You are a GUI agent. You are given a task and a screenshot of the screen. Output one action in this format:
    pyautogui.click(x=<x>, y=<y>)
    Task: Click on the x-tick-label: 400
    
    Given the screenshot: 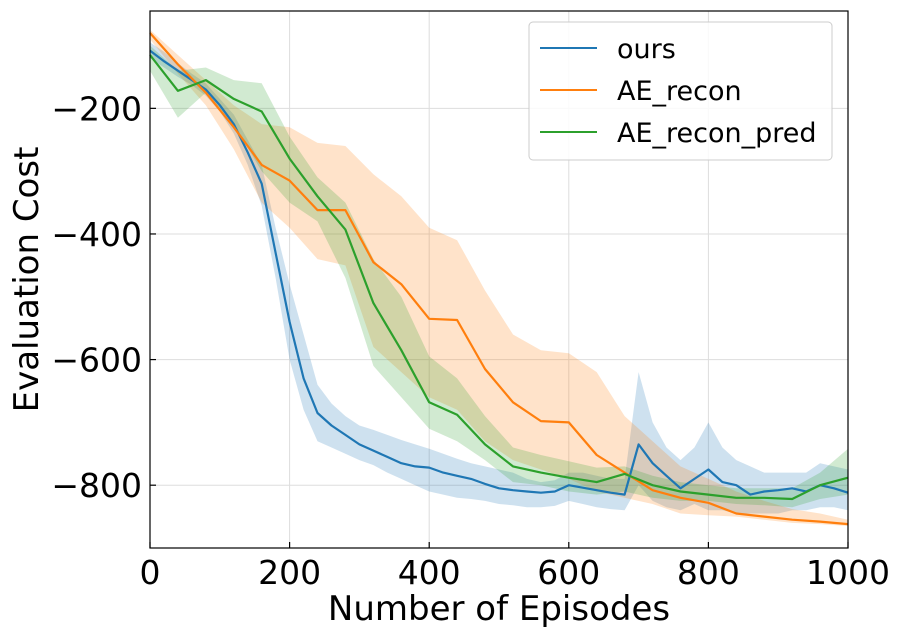 What is the action you would take?
    pyautogui.click(x=429, y=572)
    